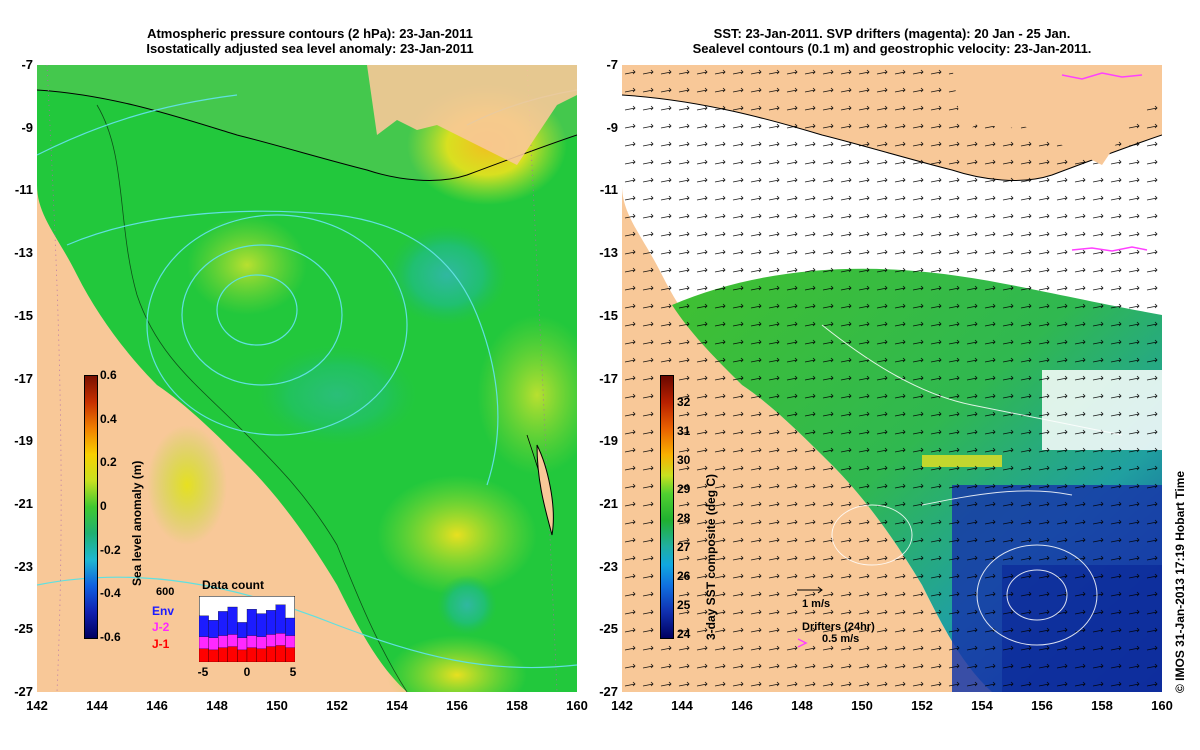 Image resolution: width=1200 pixels, height=750 pixels. I want to click on left-x-tick: 146, so click(157, 705).